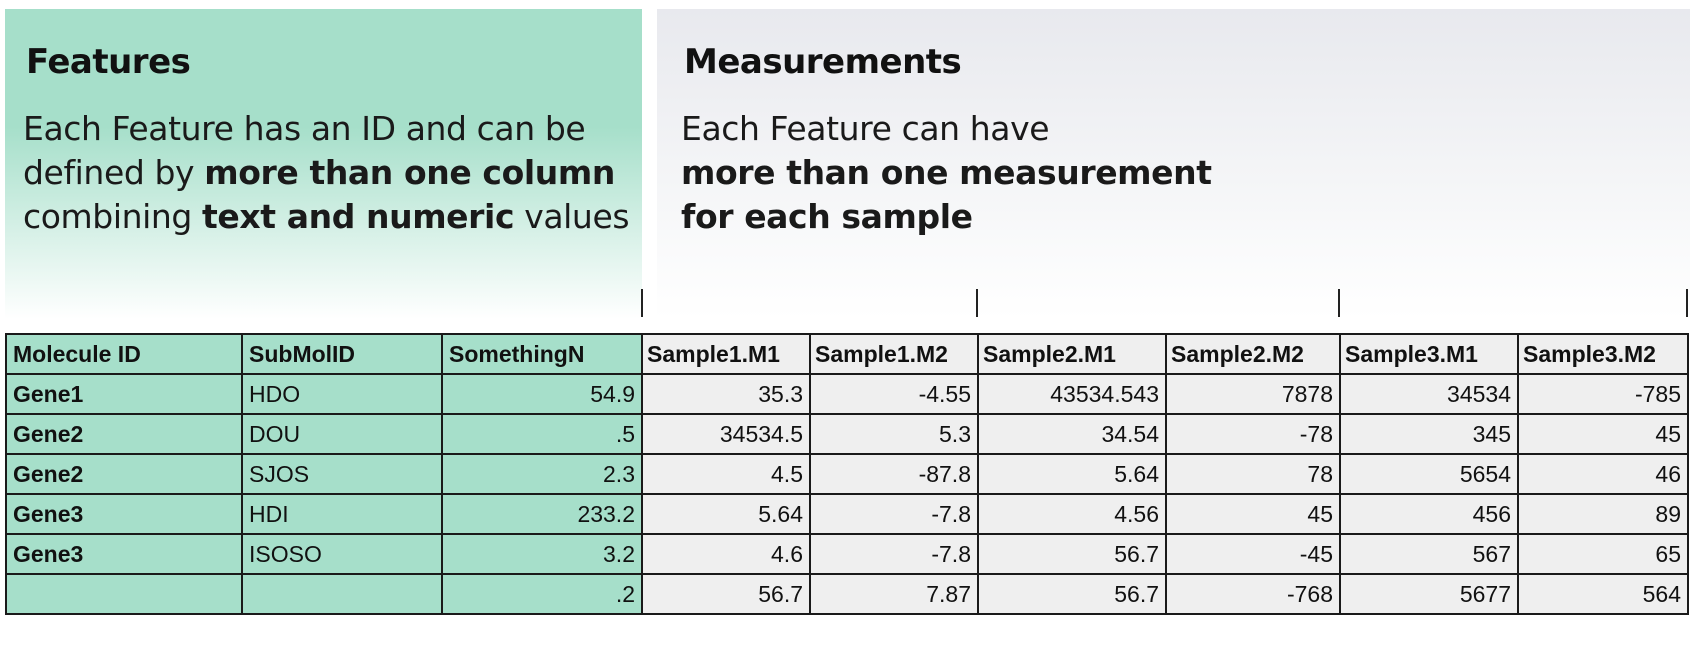  Describe the element at coordinates (865, 128) in the screenshot. I see `measurements-desc-line-1: Each Feature can have` at that location.